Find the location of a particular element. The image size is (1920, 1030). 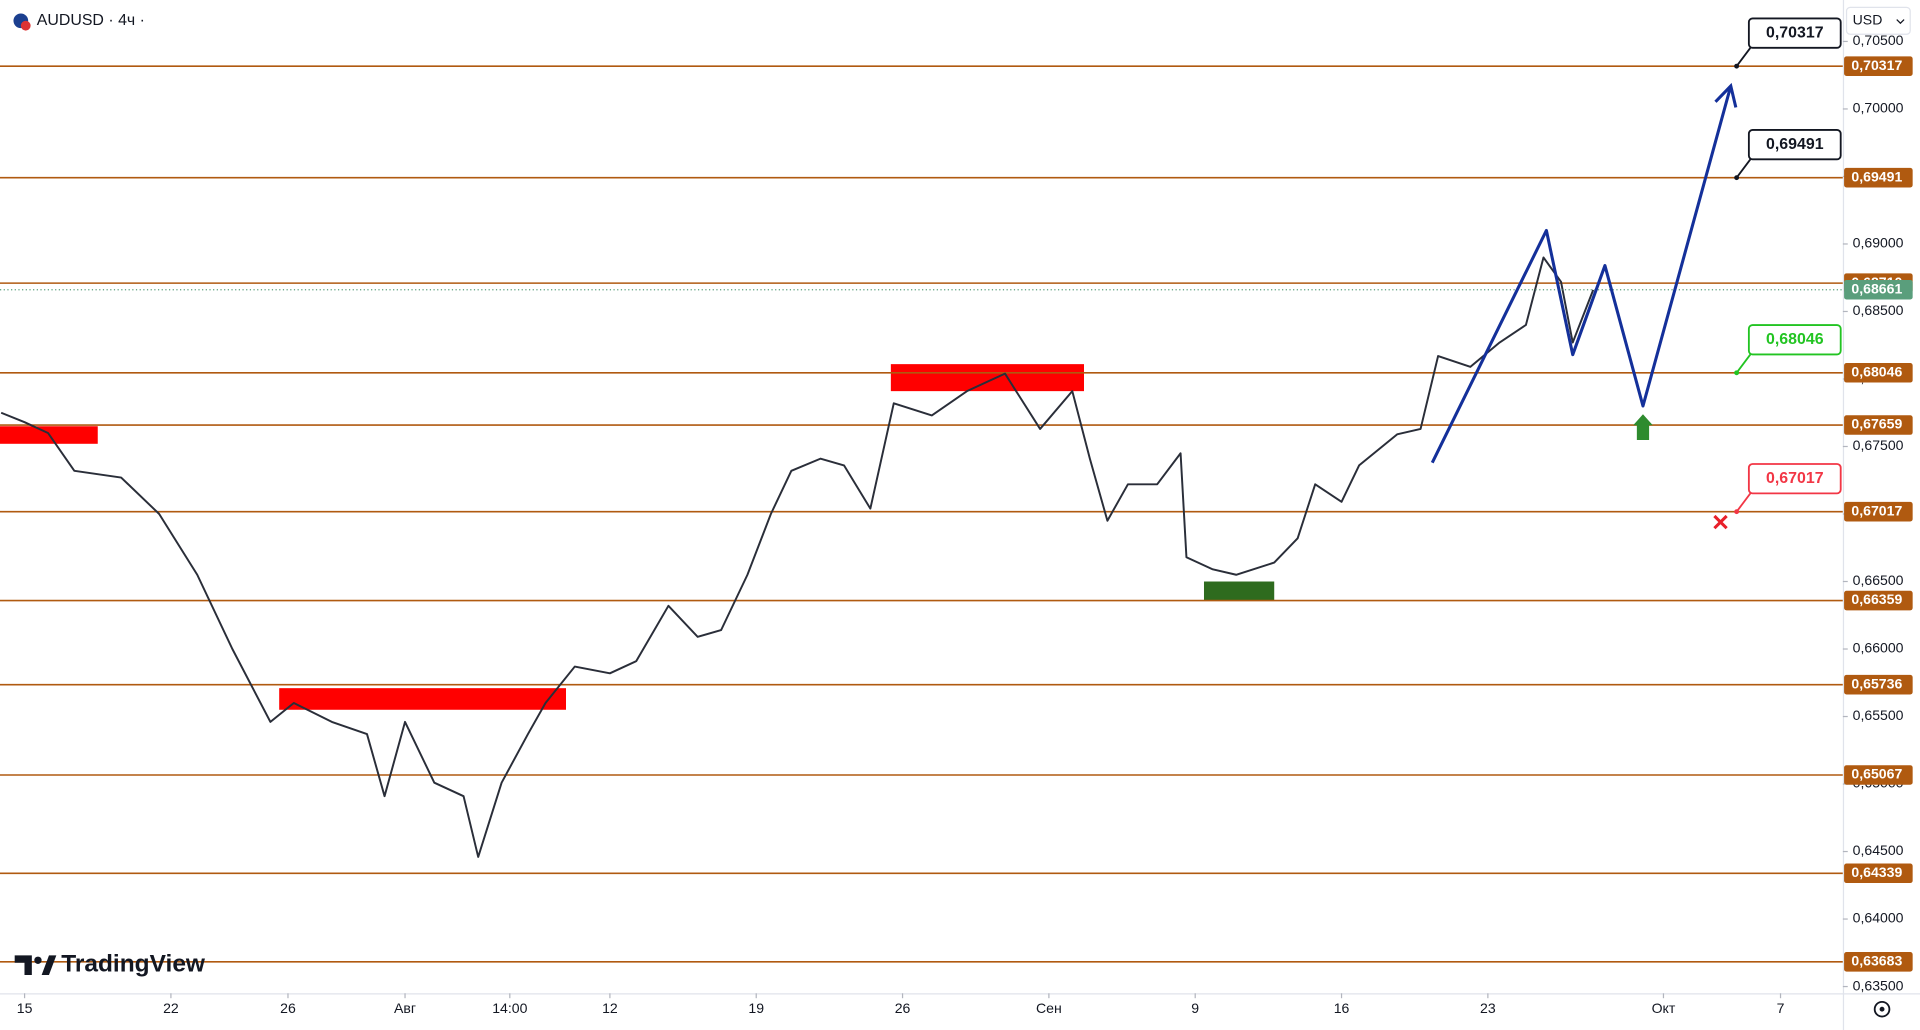

y-tick-label: 0,66500 is located at coordinates (1878, 580).